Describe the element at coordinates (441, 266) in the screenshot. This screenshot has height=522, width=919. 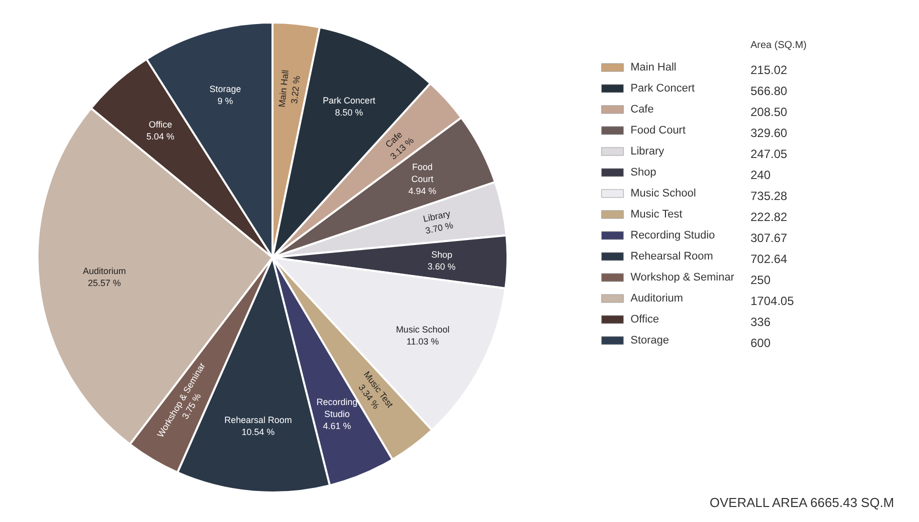
I see `data-label: 3.60 %` at that location.